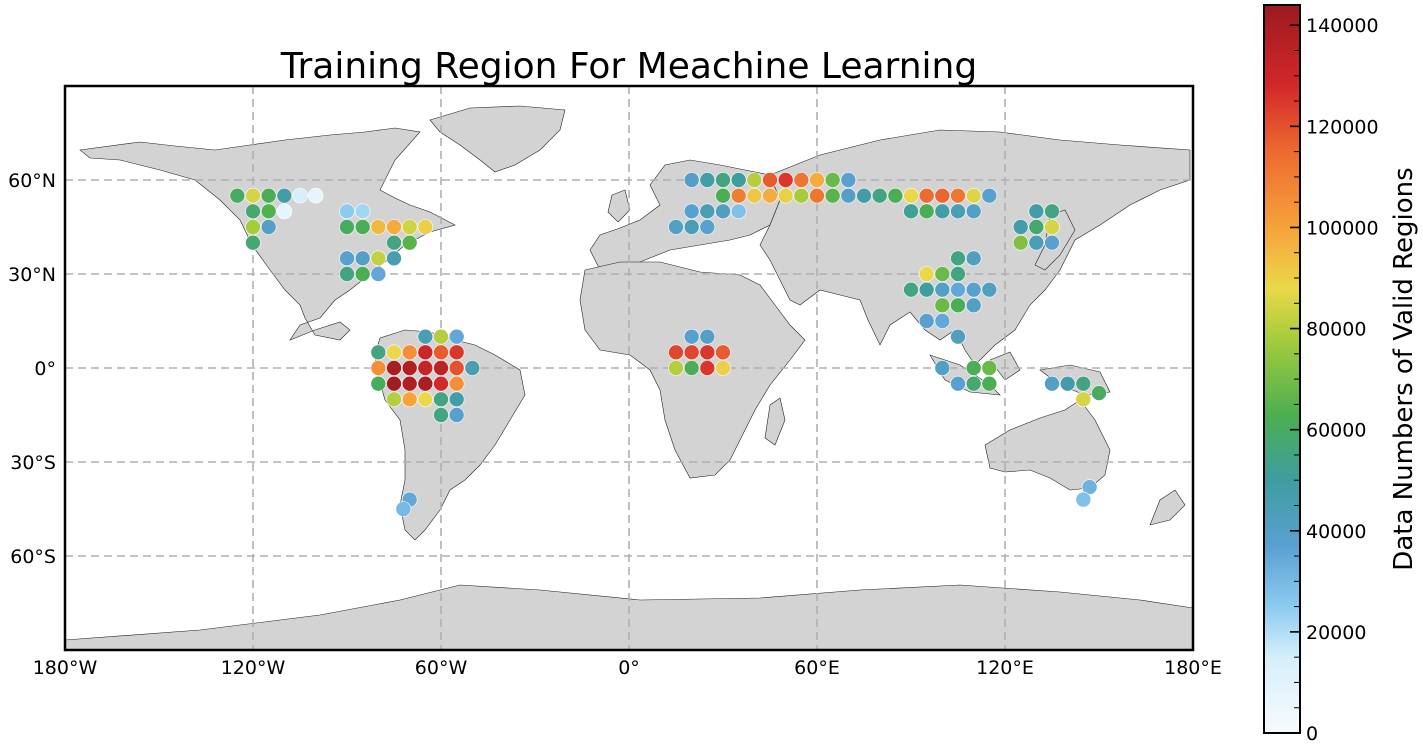 The image size is (1423, 749). What do you see at coordinates (1193, 668) in the screenshot?
I see `x-tick-label: 180°E` at bounding box center [1193, 668].